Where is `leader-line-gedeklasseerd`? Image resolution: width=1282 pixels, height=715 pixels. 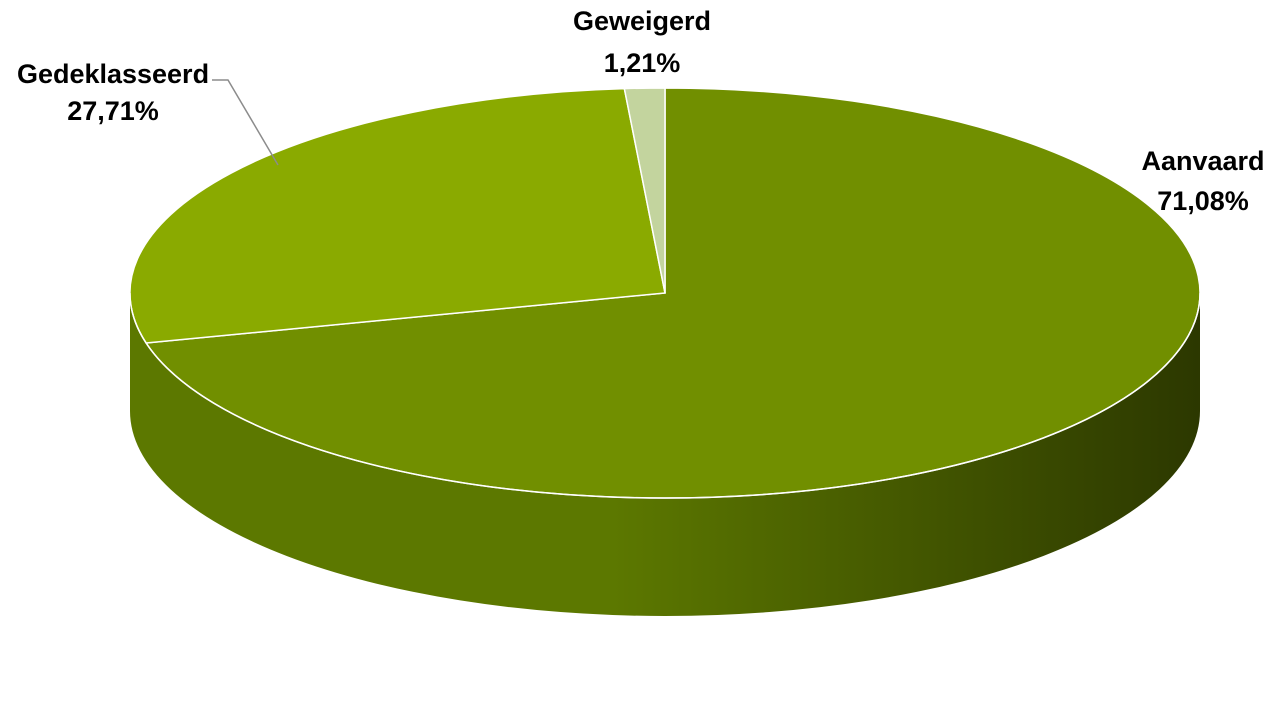 leader-line-gedeklasseerd is located at coordinates (245, 122).